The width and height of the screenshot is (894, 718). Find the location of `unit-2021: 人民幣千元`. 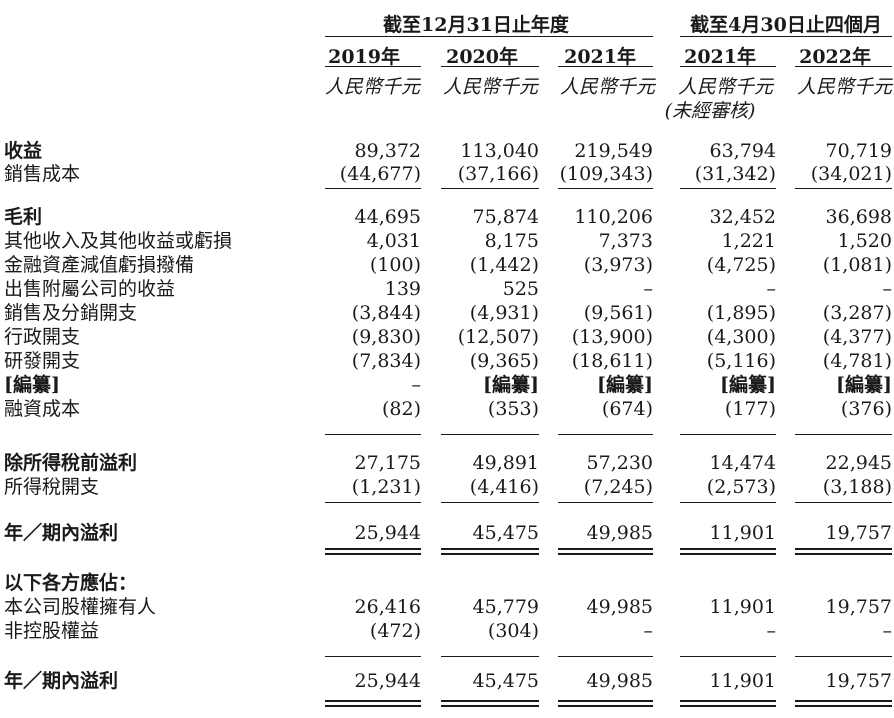

unit-2021: 人民幣千元 is located at coordinates (607, 87).